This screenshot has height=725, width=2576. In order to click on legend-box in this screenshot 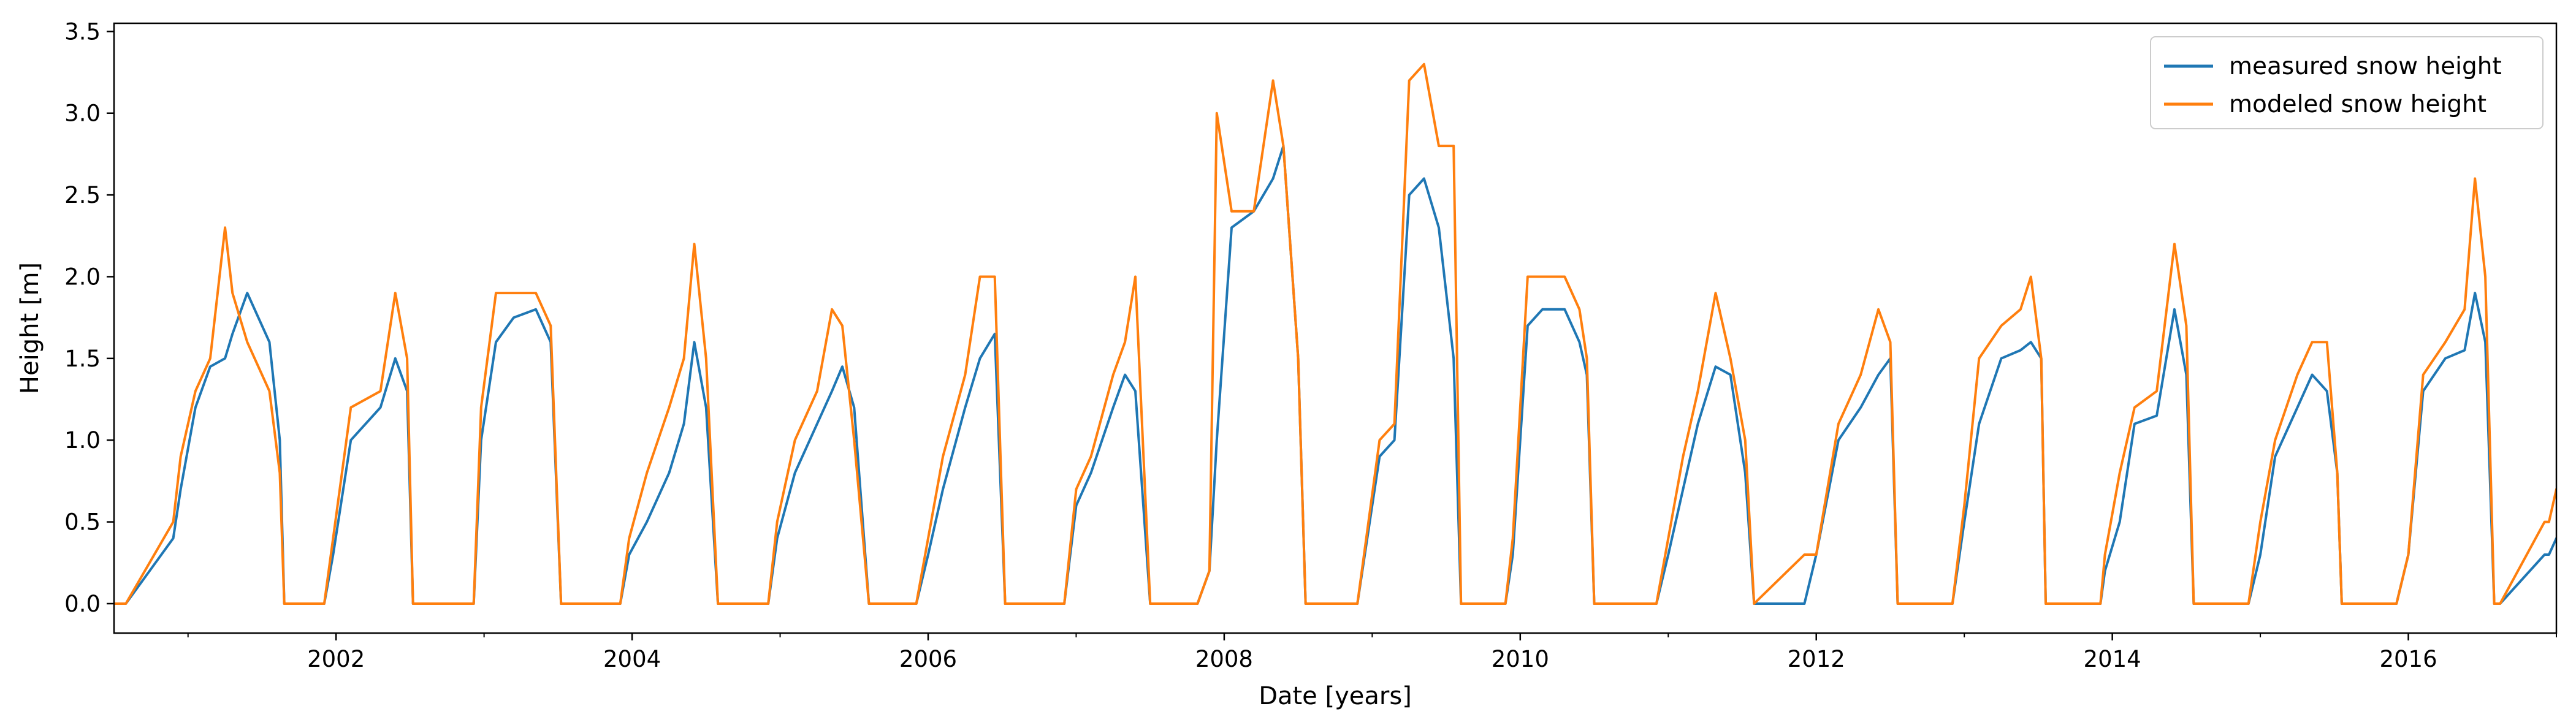, I will do `click(2347, 82)`.